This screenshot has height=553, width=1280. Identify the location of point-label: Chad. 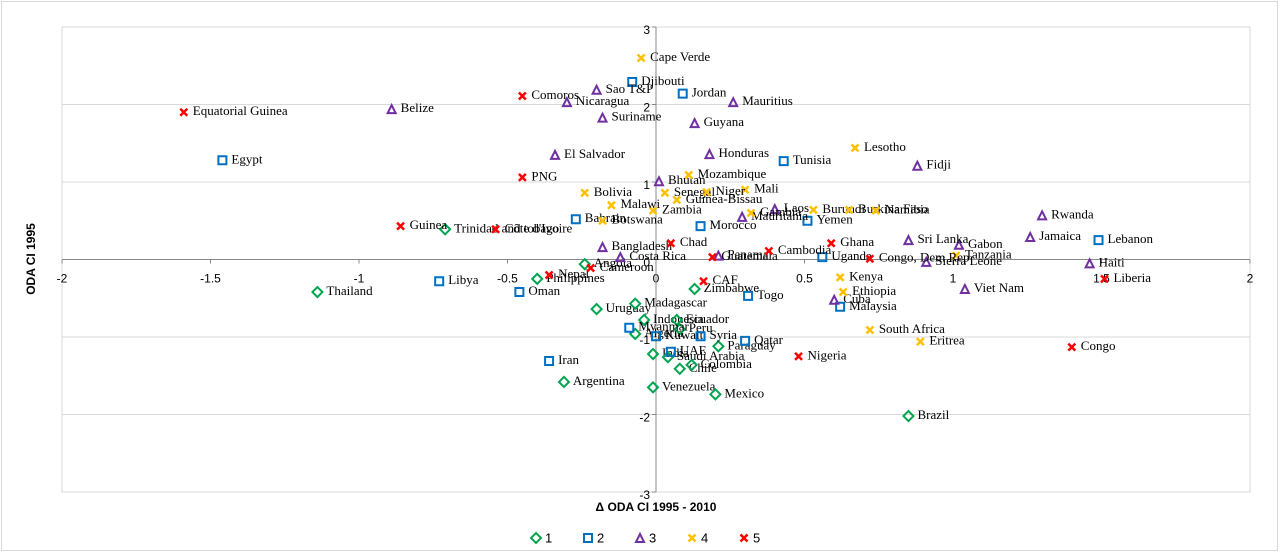
(694, 241).